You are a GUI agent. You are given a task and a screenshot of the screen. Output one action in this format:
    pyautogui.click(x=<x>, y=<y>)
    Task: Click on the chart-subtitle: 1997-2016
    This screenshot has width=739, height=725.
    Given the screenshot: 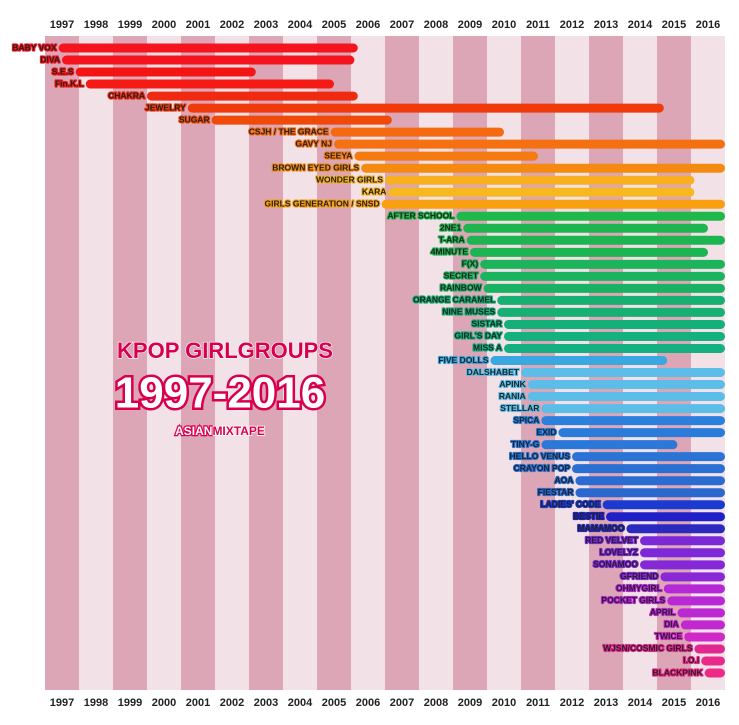 What is the action you would take?
    pyautogui.click(x=220, y=393)
    